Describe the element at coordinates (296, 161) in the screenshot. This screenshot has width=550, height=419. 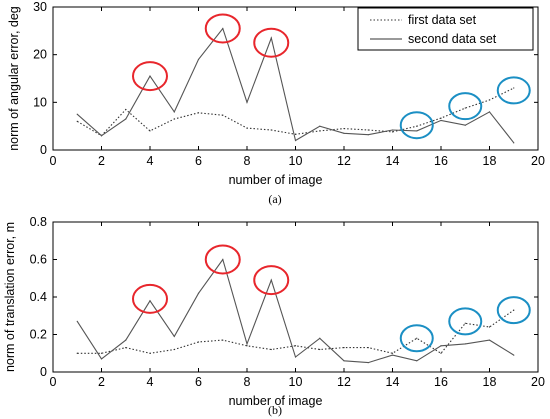
I see `x-tick-label: 10` at that location.